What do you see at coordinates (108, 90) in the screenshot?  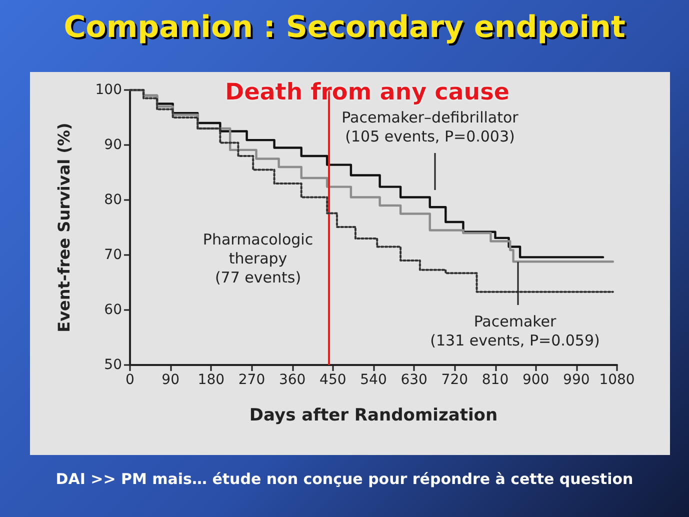 I see `y-tick-label: 100` at bounding box center [108, 90].